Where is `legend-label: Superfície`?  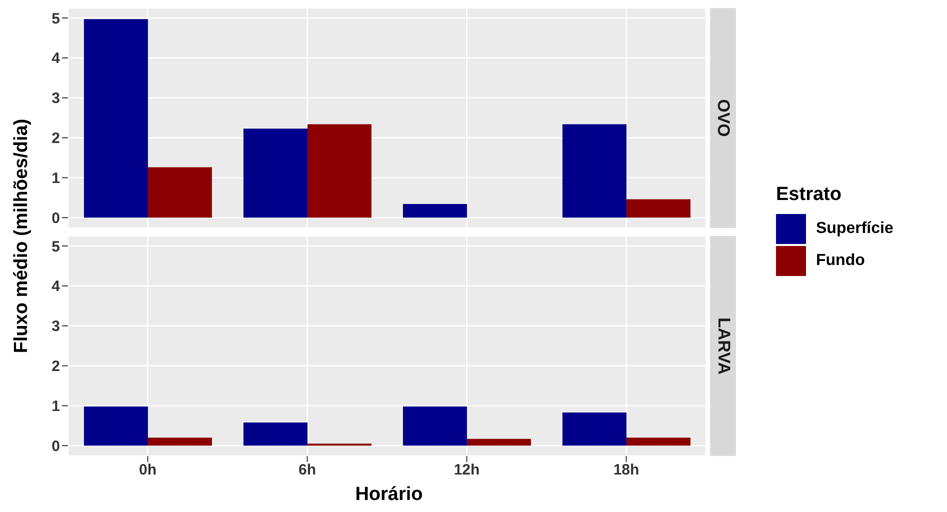 legend-label: Superfície is located at coordinates (855, 229).